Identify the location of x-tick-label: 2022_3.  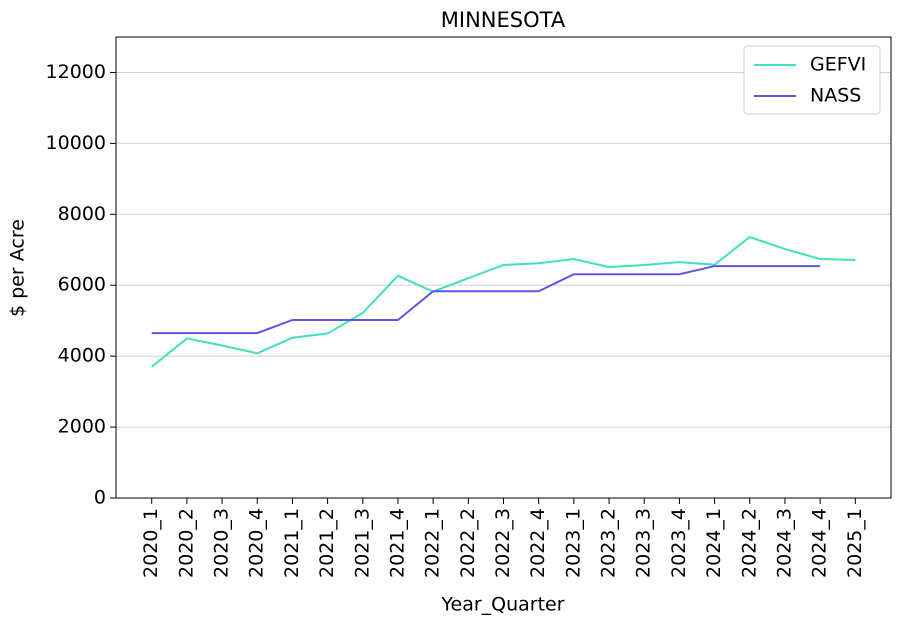
(503, 543).